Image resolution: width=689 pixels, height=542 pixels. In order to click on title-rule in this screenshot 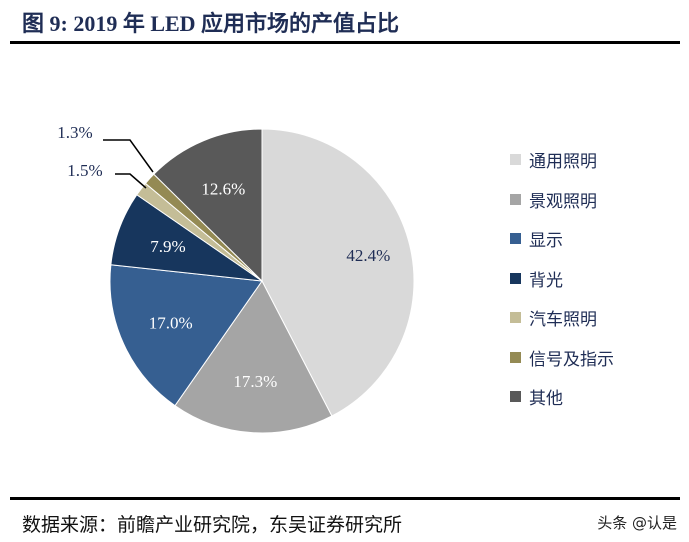, I will do `click(345, 42)`.